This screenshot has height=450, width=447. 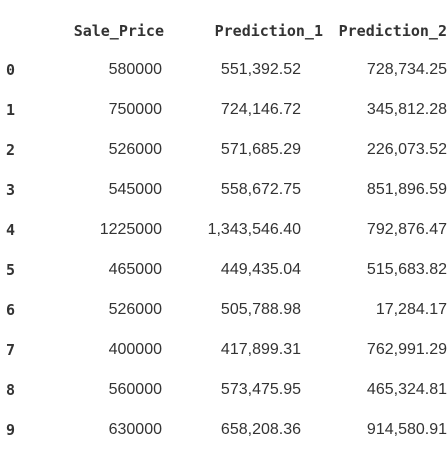 What do you see at coordinates (135, 109) in the screenshot?
I see `cell-sale-price: 750000` at bounding box center [135, 109].